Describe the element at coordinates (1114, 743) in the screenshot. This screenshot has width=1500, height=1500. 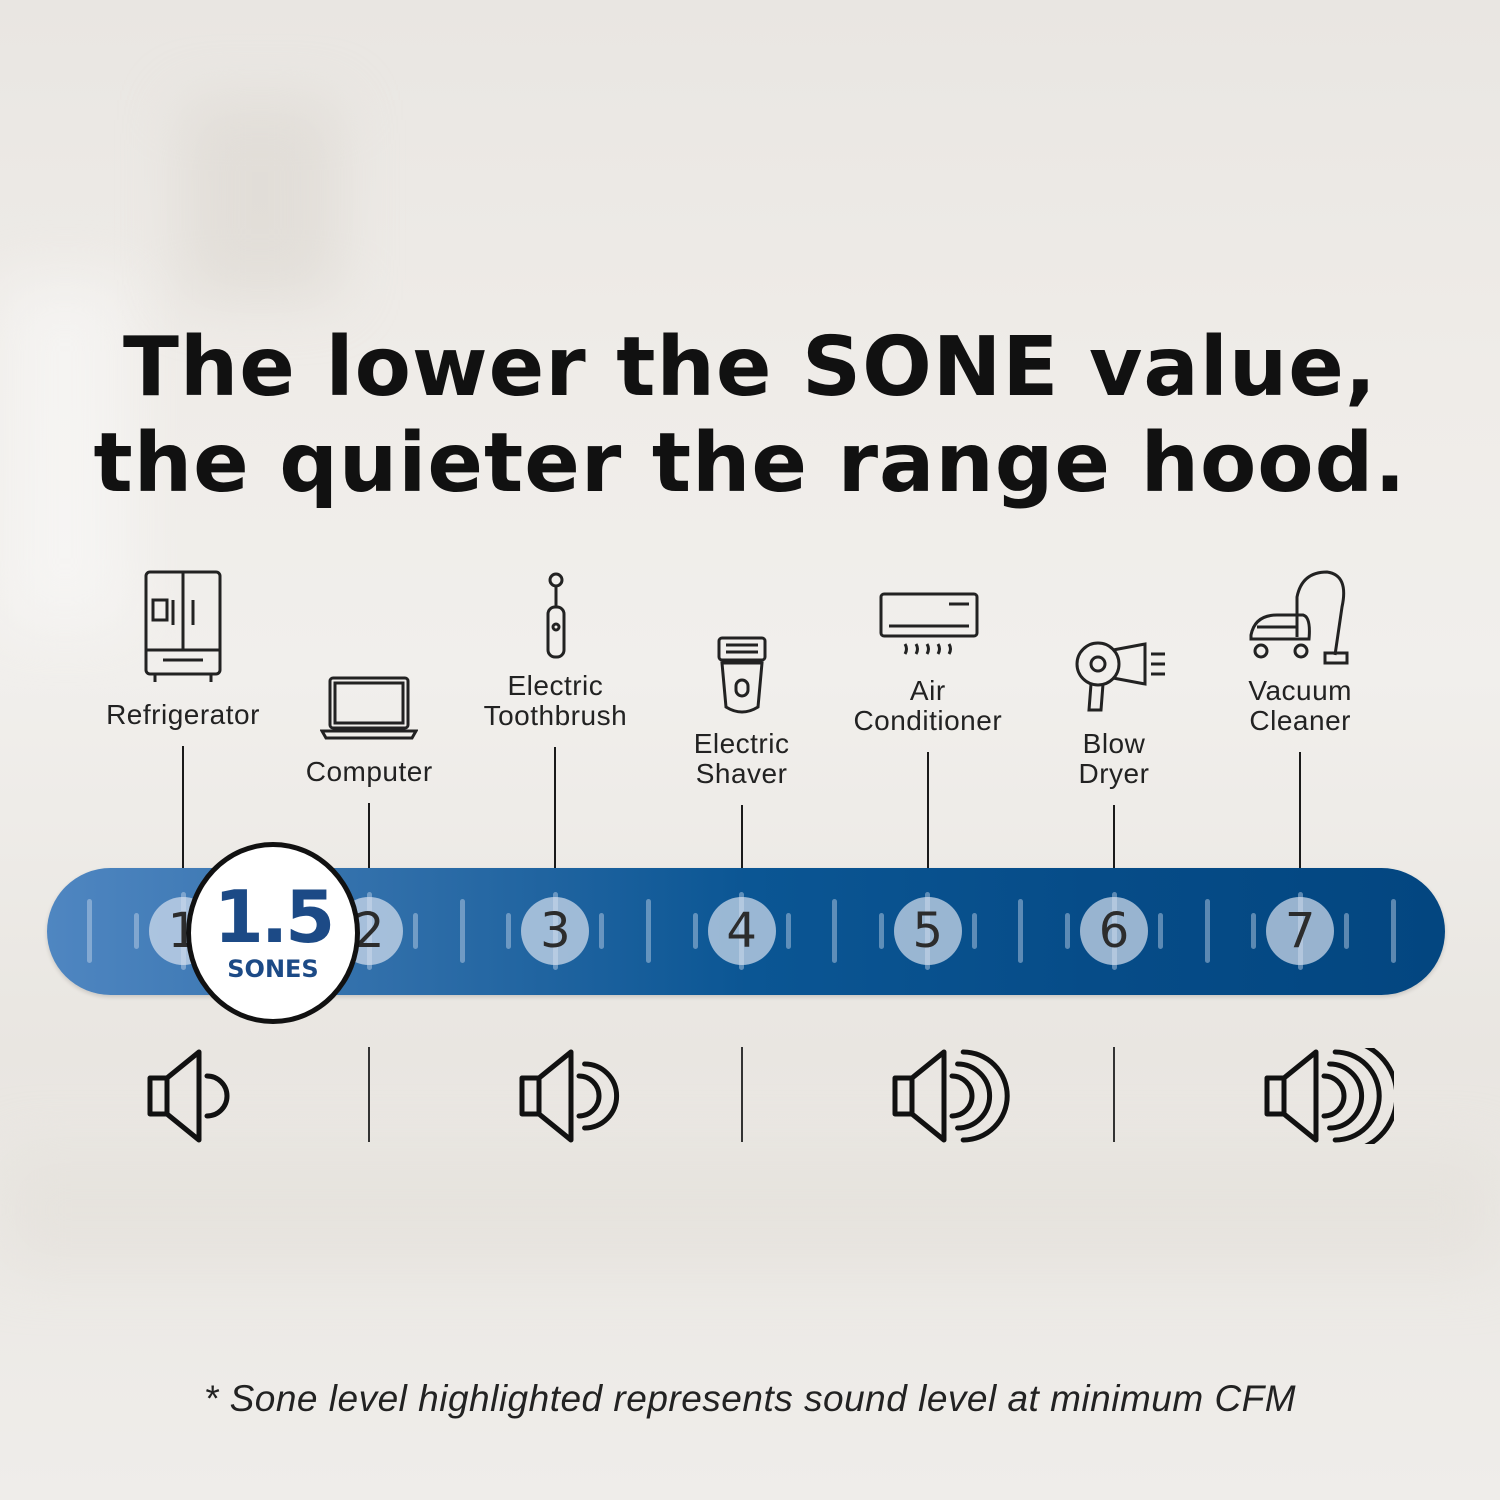
I see `label-line-1: Blow` at that location.